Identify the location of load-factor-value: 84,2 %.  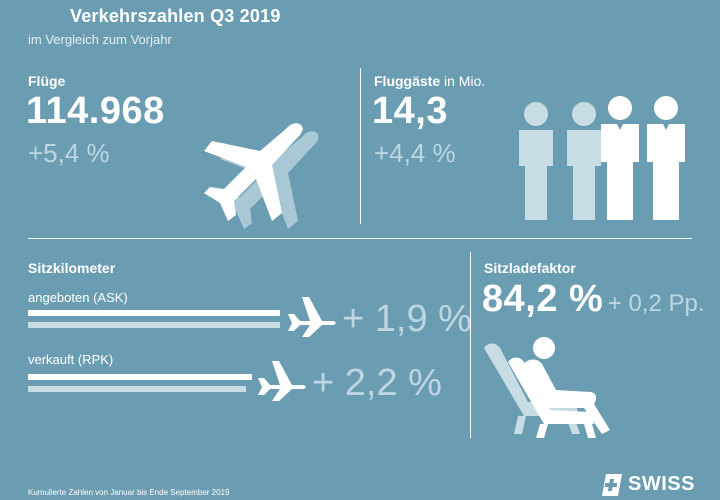
(543, 299).